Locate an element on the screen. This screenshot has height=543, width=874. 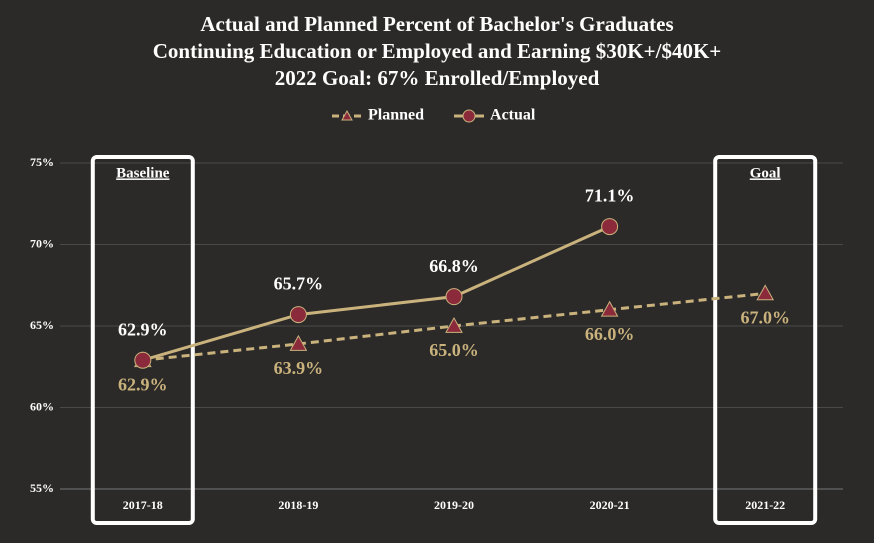
y-tick-label: 55% is located at coordinates (42, 488).